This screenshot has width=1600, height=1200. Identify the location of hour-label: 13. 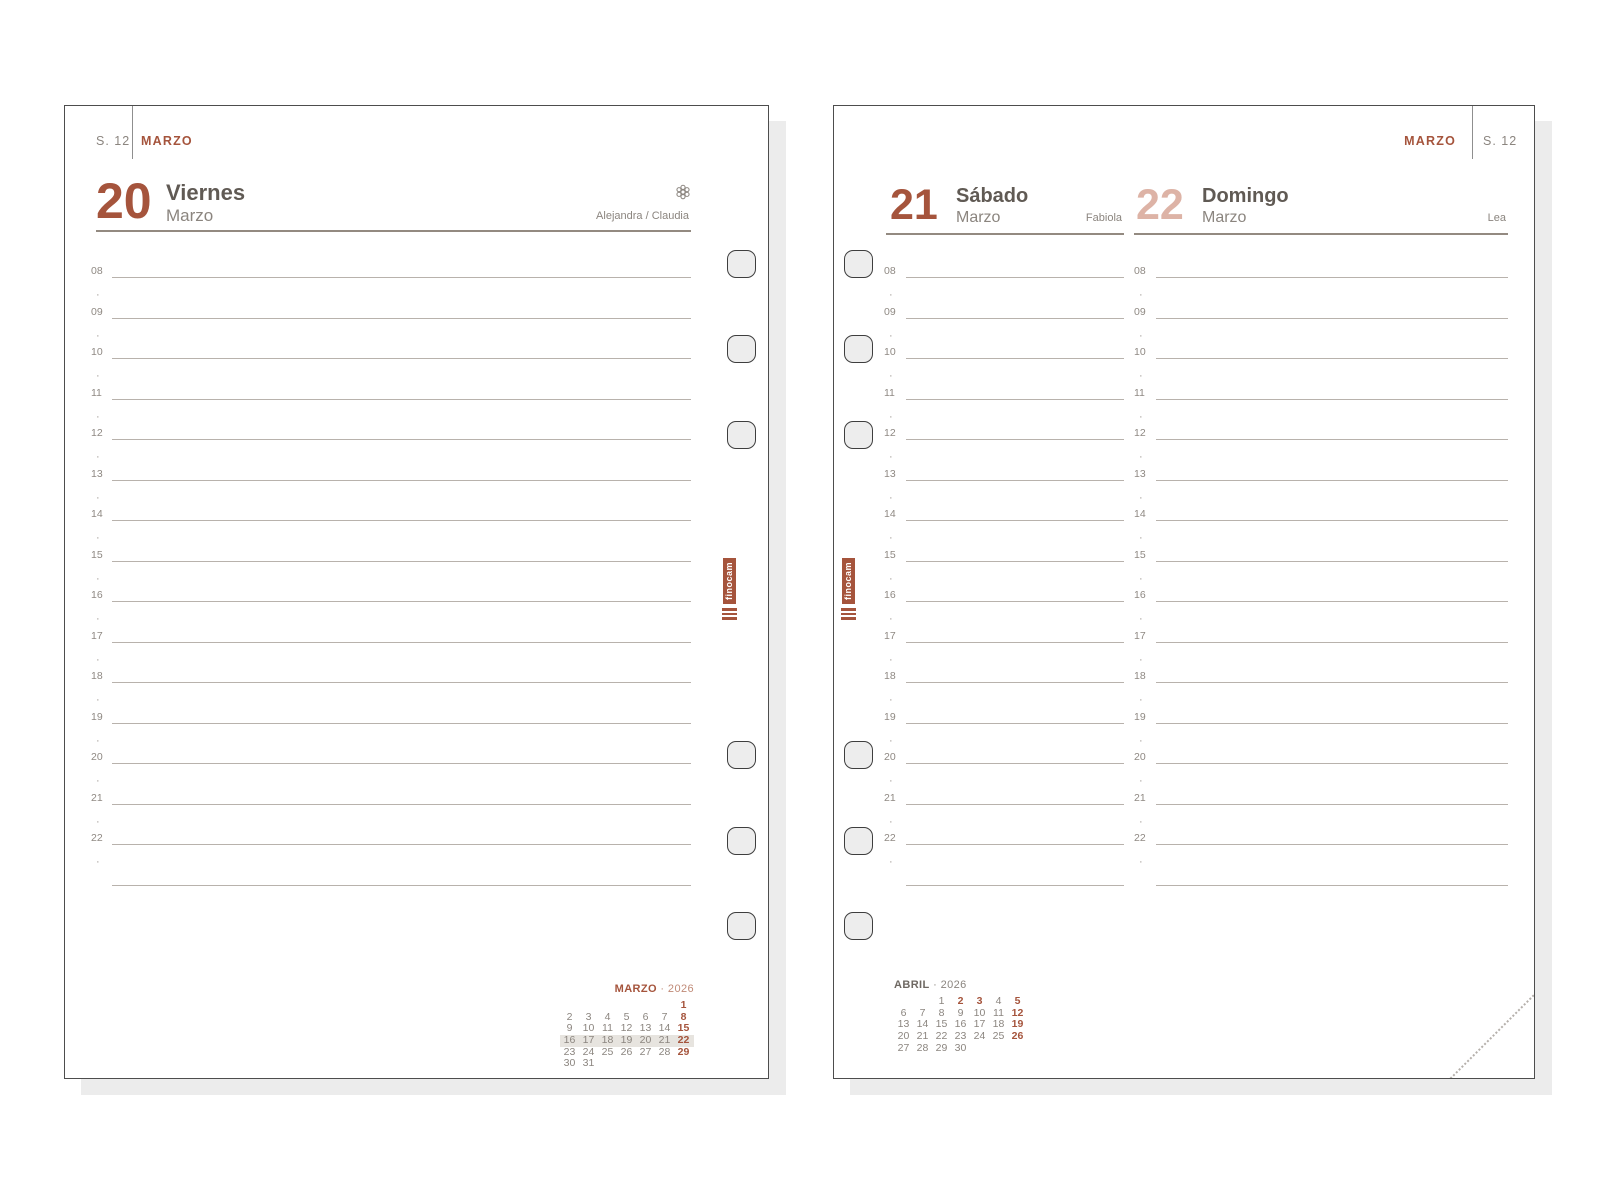
(1140, 473).